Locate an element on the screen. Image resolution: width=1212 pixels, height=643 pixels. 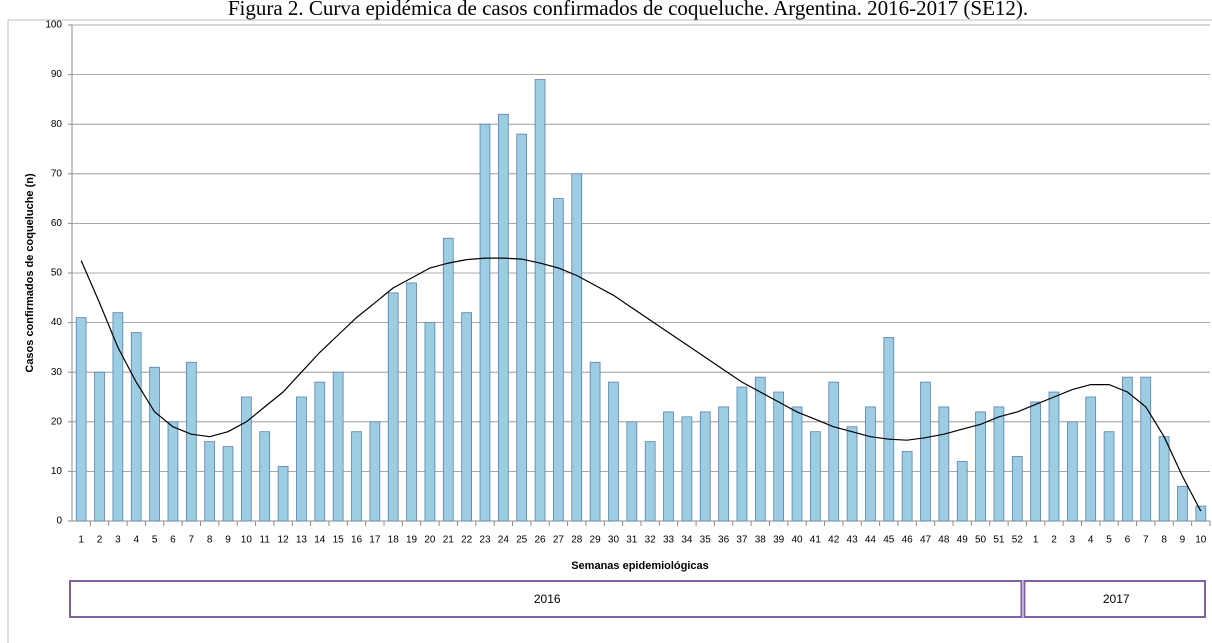
x-tick-label: 48 is located at coordinates (944, 540).